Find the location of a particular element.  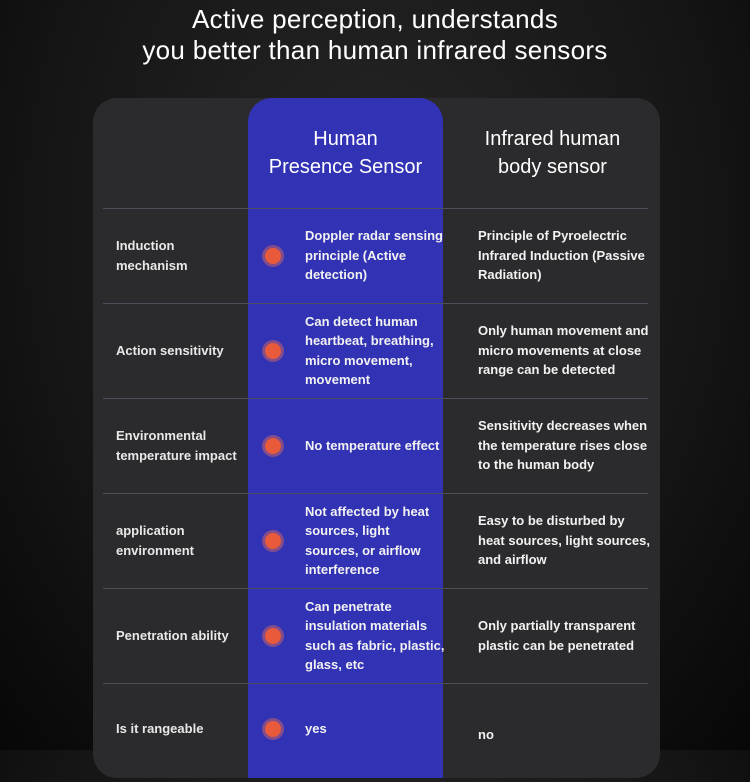

header-line: Infrared human is located at coordinates (552, 139).